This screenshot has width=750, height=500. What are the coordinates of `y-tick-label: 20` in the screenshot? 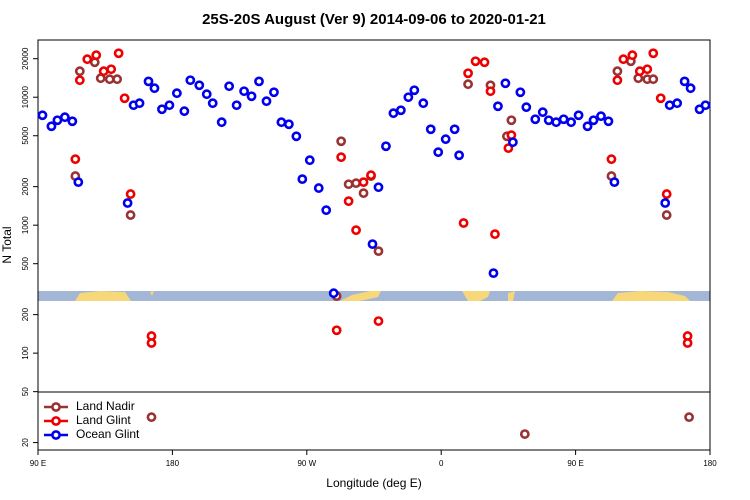 It's located at (25, 442).